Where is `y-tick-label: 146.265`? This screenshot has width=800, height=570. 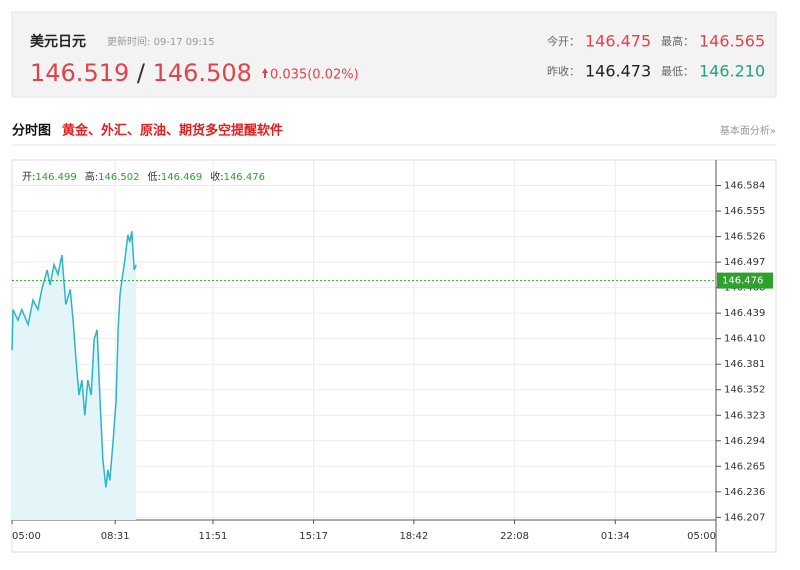
y-tick-label: 146.265 is located at coordinates (744, 466).